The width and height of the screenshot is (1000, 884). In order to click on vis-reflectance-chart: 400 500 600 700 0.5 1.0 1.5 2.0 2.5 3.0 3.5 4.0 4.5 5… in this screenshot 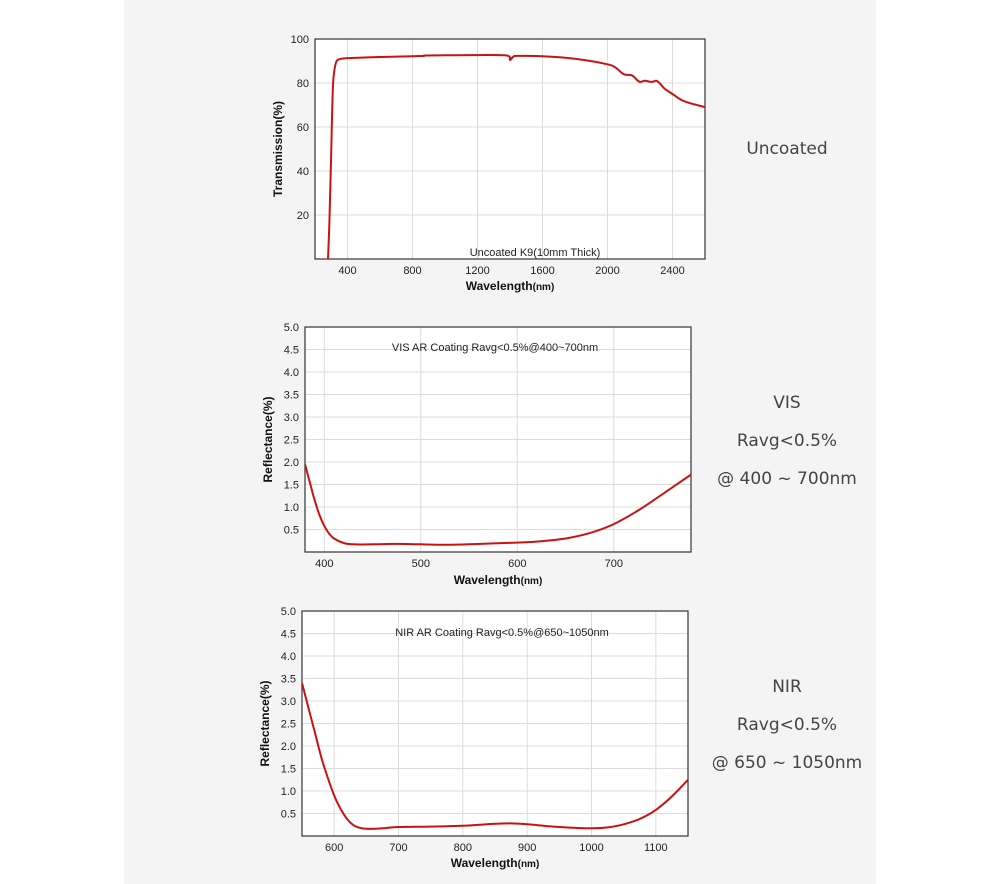, I will do `click(476, 454)`.